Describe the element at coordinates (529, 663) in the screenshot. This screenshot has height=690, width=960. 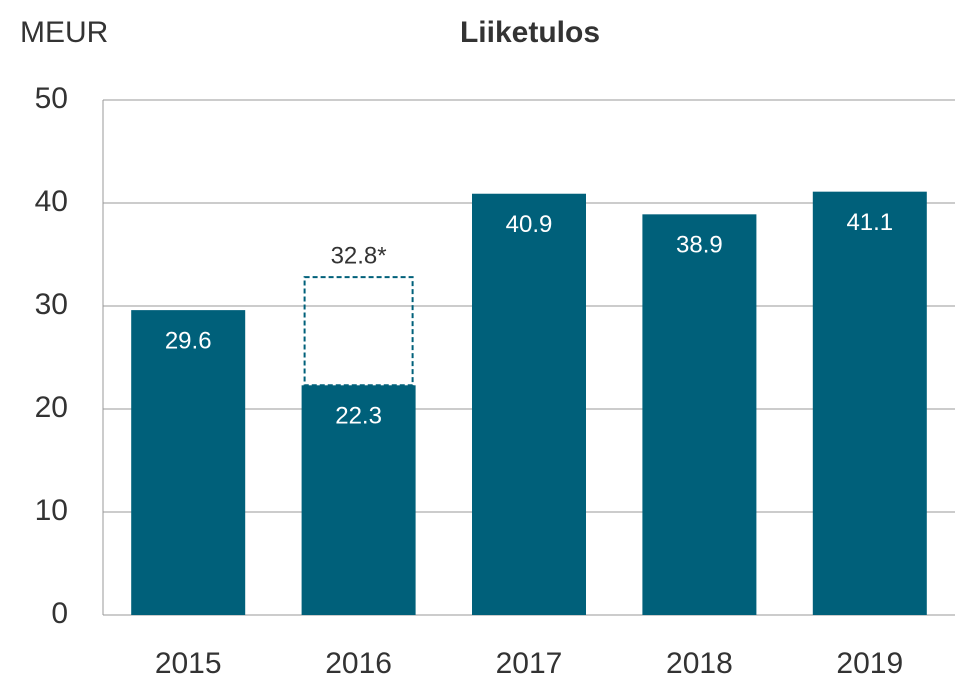
I see `x-tick-label: 2017` at that location.